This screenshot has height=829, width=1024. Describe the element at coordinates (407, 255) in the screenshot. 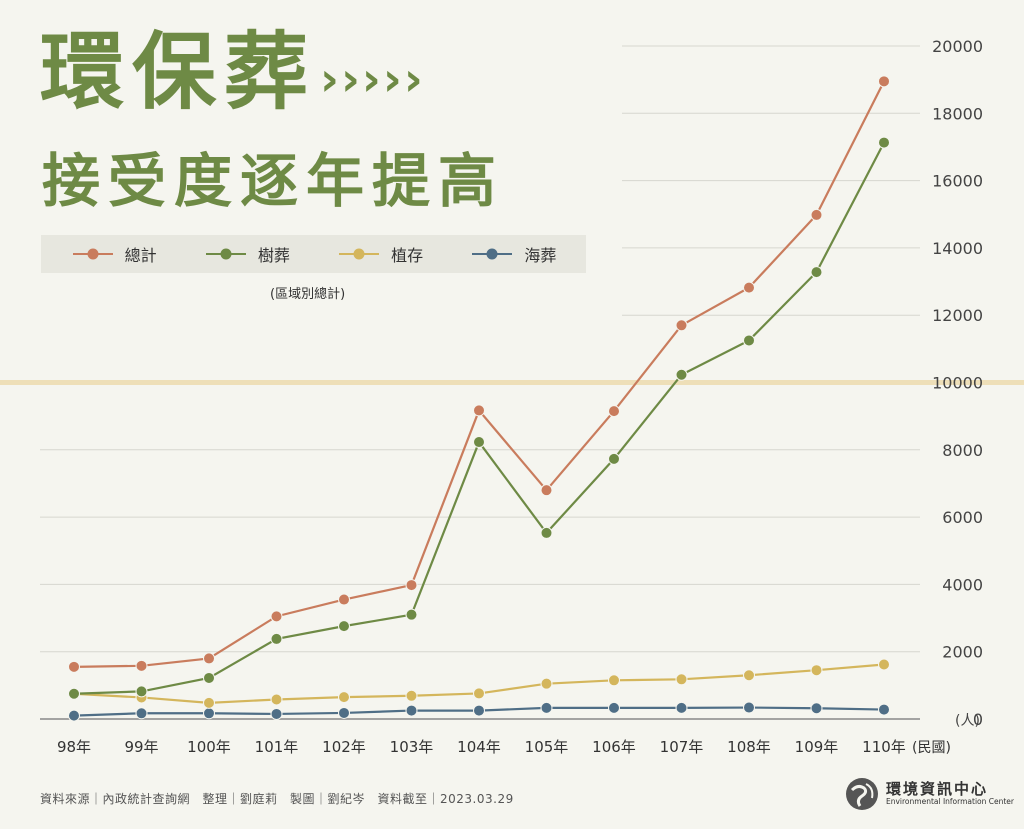

I see `legend-label-plant: 植存` at that location.